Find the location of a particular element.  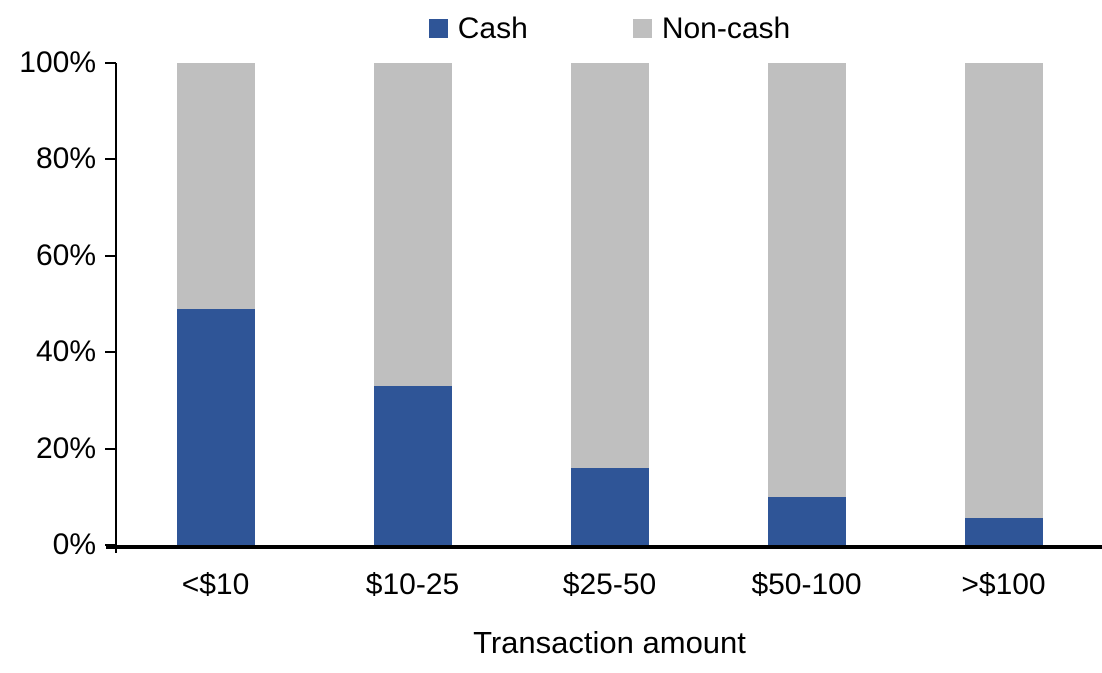

chart-legend: Cash Non-cash is located at coordinates (609, 28).